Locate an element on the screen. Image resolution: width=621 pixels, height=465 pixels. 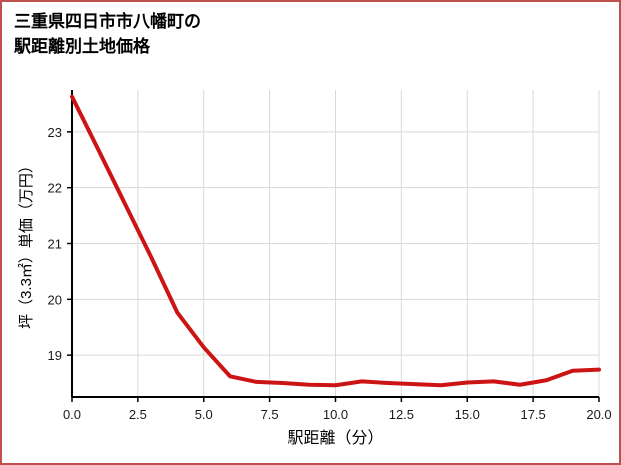
y-tick-label: 21 is located at coordinates (55, 244).